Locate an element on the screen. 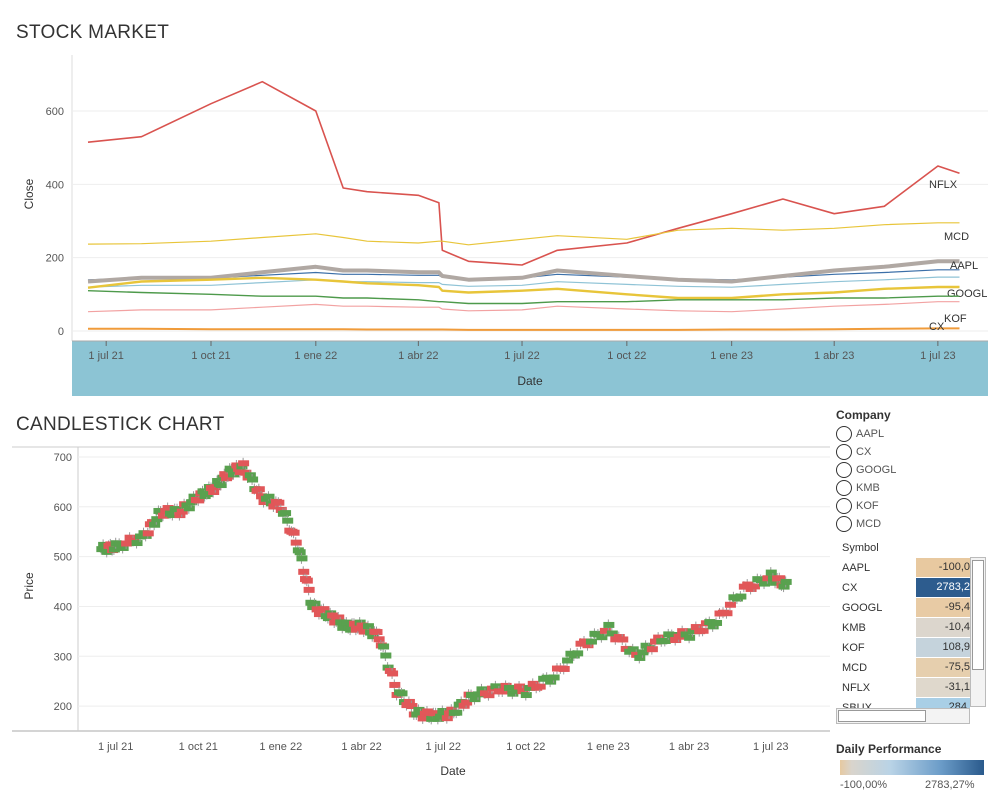 The image size is (999, 800). table-row: SBUX 284, is located at coordinates (903, 703).